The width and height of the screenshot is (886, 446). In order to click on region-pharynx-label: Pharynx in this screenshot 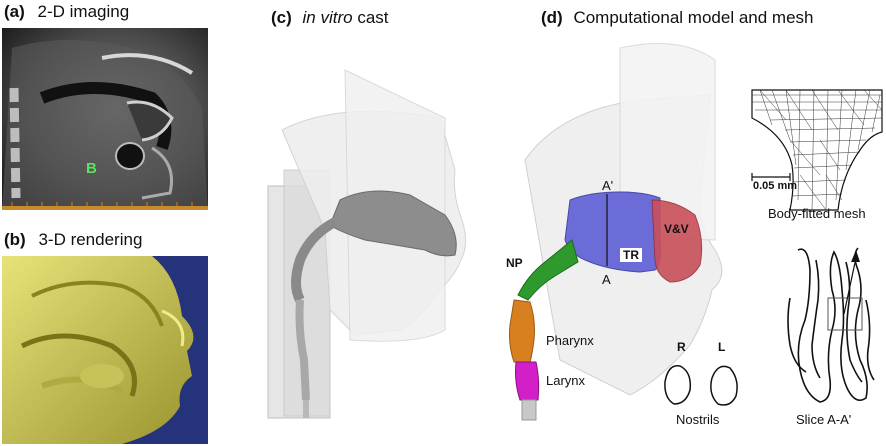, I will do `click(570, 340)`.